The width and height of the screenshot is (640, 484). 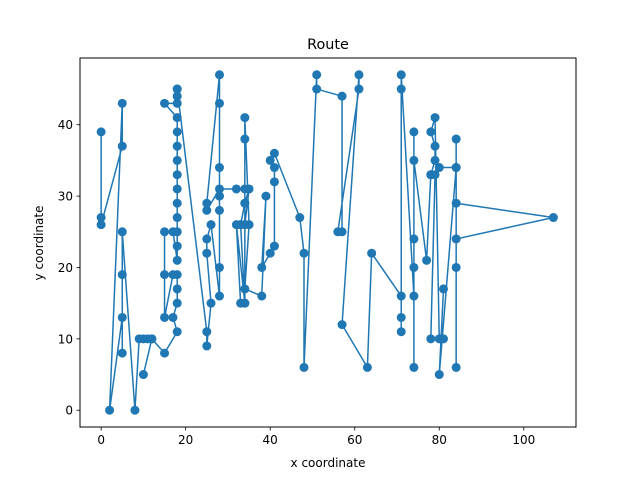 What do you see at coordinates (439, 440) in the screenshot?
I see `x-tick-label: 80` at bounding box center [439, 440].